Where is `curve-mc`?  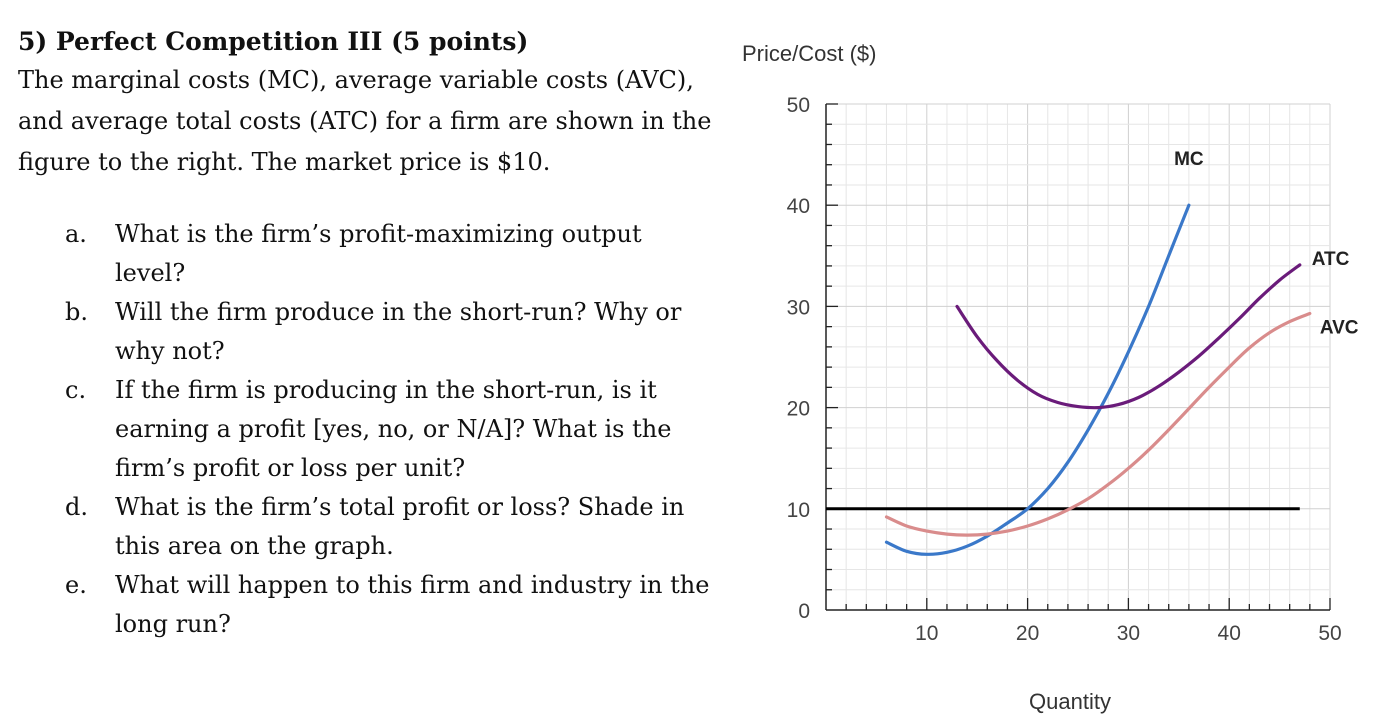 curve-mc is located at coordinates (1037, 379).